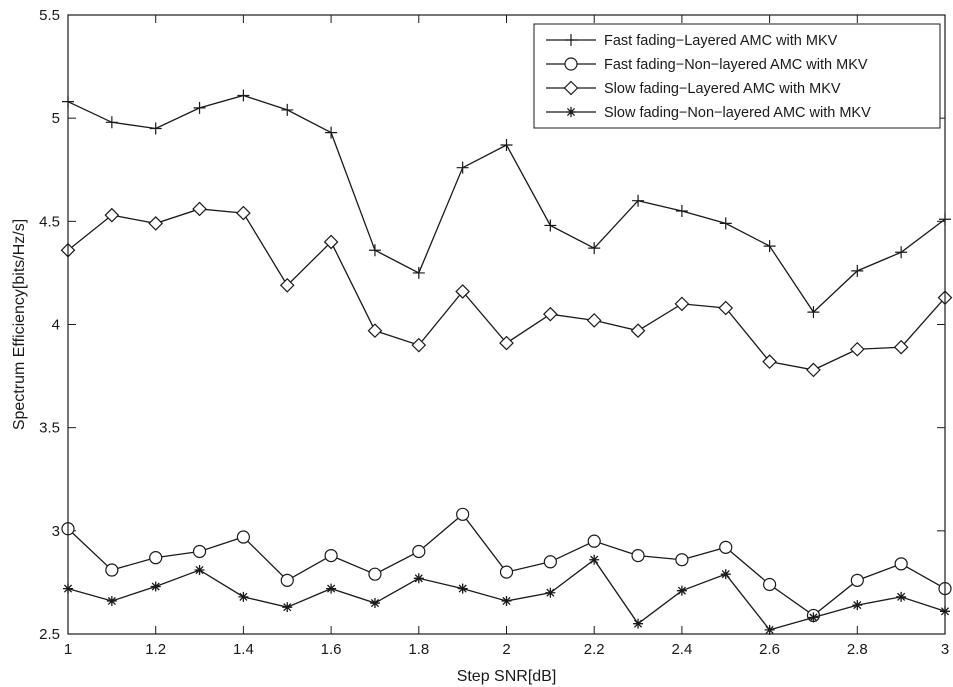 This screenshot has width=953, height=687. I want to click on x-tick-label: 2.2, so click(594, 649).